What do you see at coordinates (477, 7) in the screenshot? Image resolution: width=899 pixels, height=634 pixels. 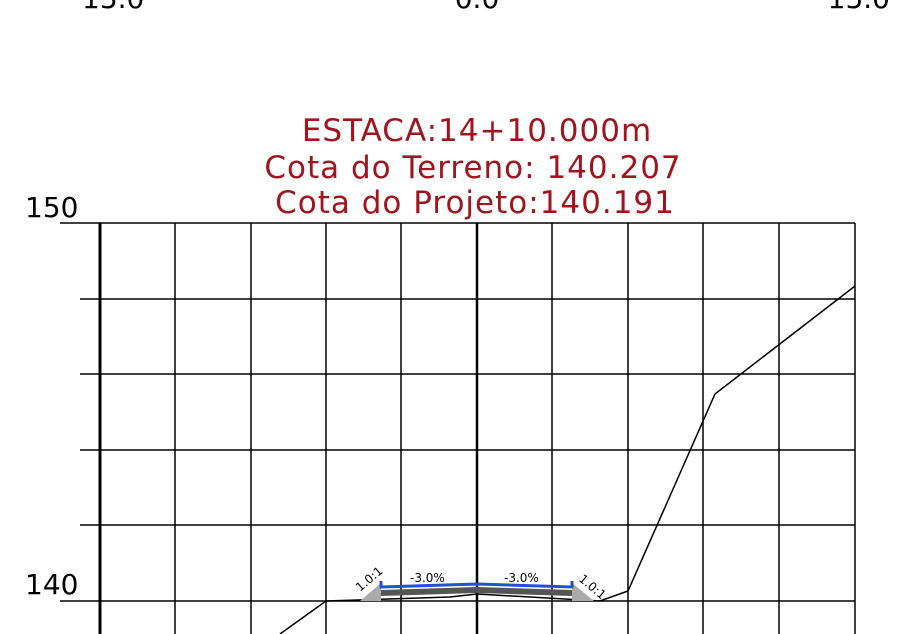 I see `offset-label: 0.0` at bounding box center [477, 7].